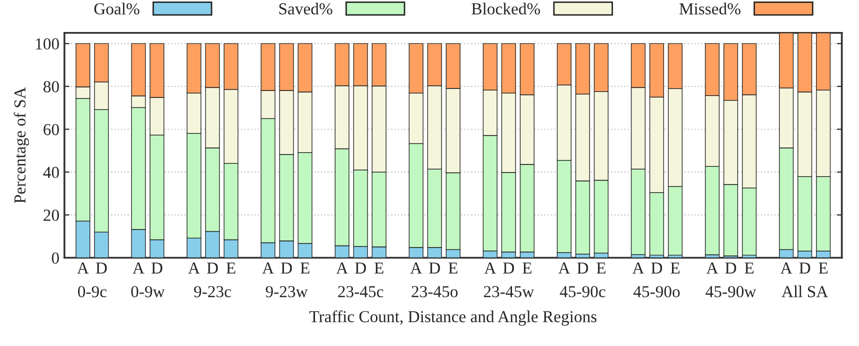 Image resolution: width=859 pixels, height=346 pixels. What do you see at coordinates (583, 292) in the screenshot?
I see `text: 45-90c` at bounding box center [583, 292].